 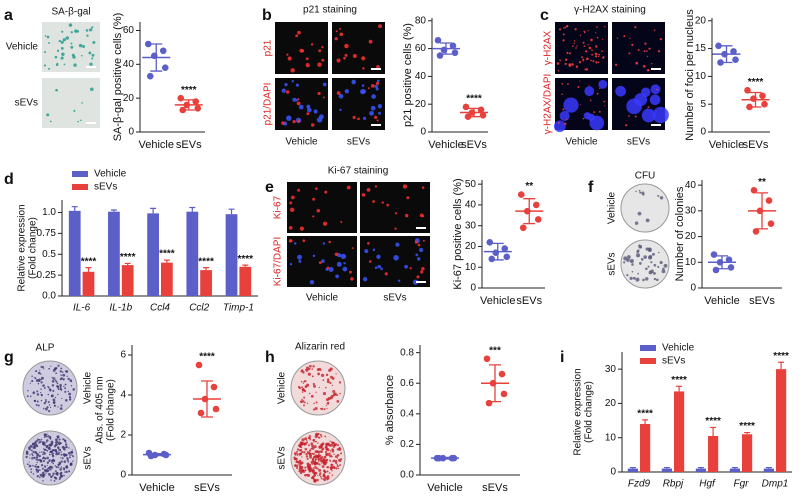 What do you see at coordinates (100, 409) in the screenshot?
I see `y-axis-label: Abs. of 405 nm` at bounding box center [100, 409].